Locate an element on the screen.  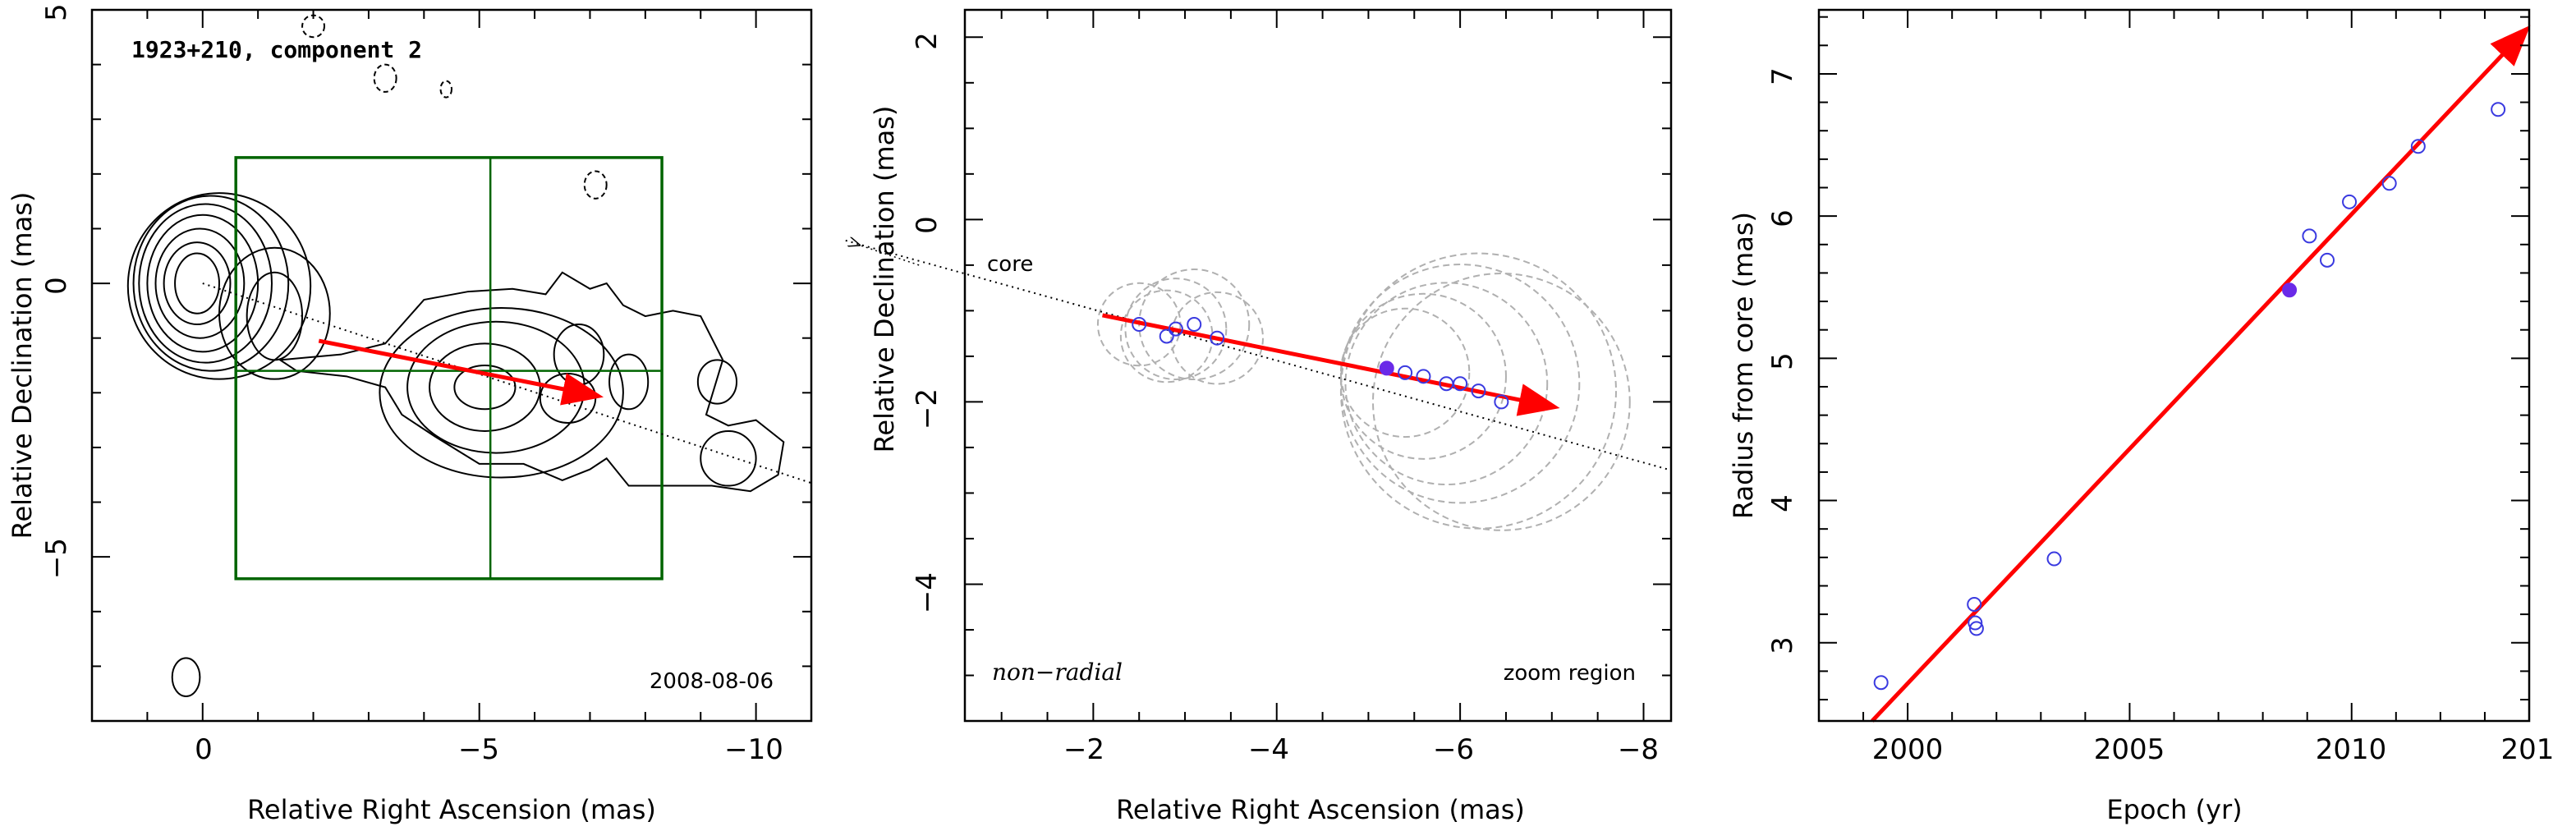
zoom-positions is located at coordinates (1320, 364).